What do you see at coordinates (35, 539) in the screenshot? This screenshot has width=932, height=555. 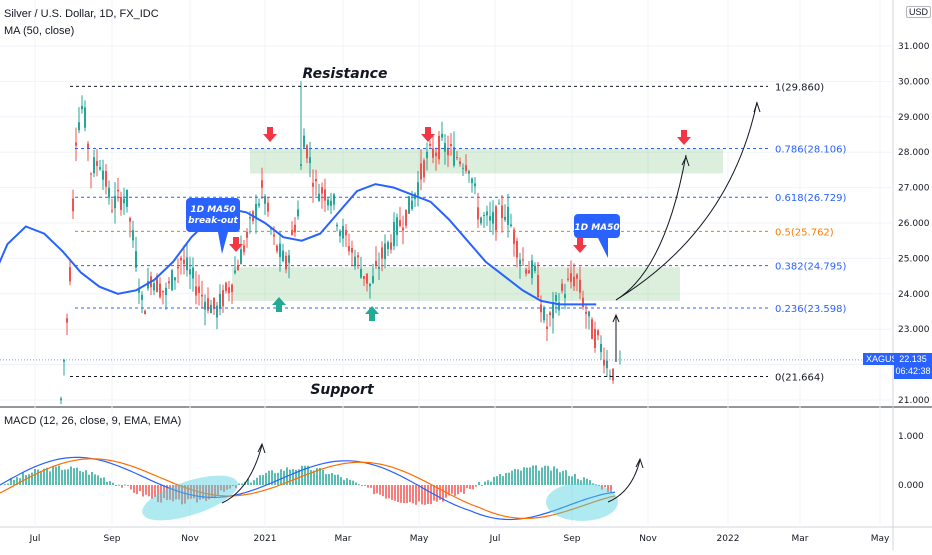 I see `time-tick-label: Jul` at bounding box center [35, 539].